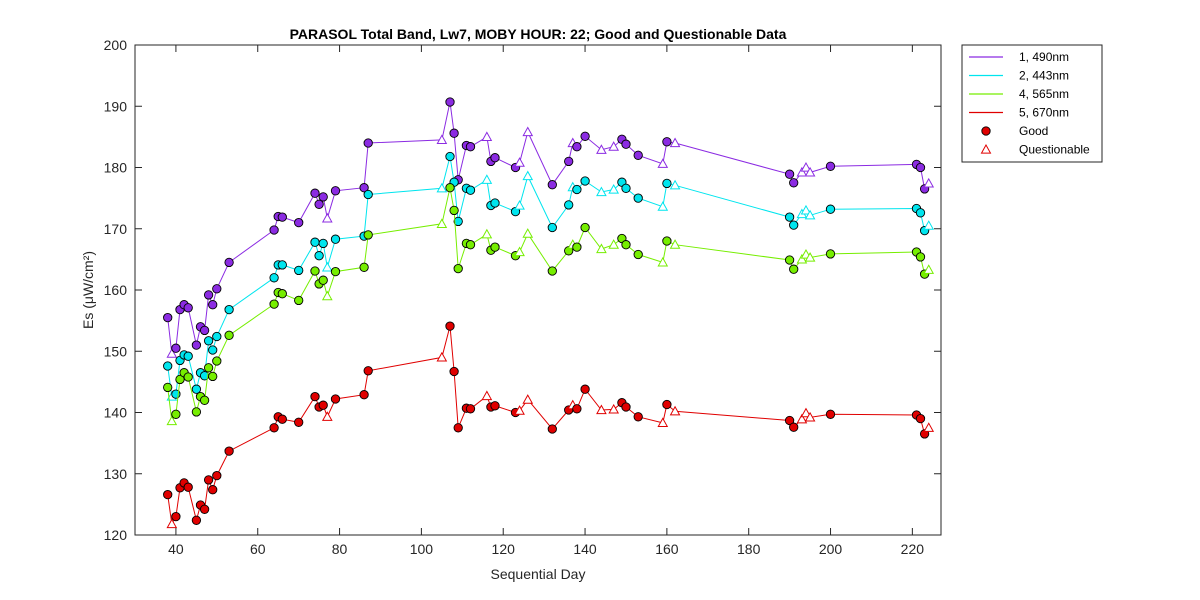 Image resolution: width=1200 pixels, height=600 pixels. What do you see at coordinates (1044, 57) in the screenshot?
I see `legend-label: 1, 490nm` at bounding box center [1044, 57].